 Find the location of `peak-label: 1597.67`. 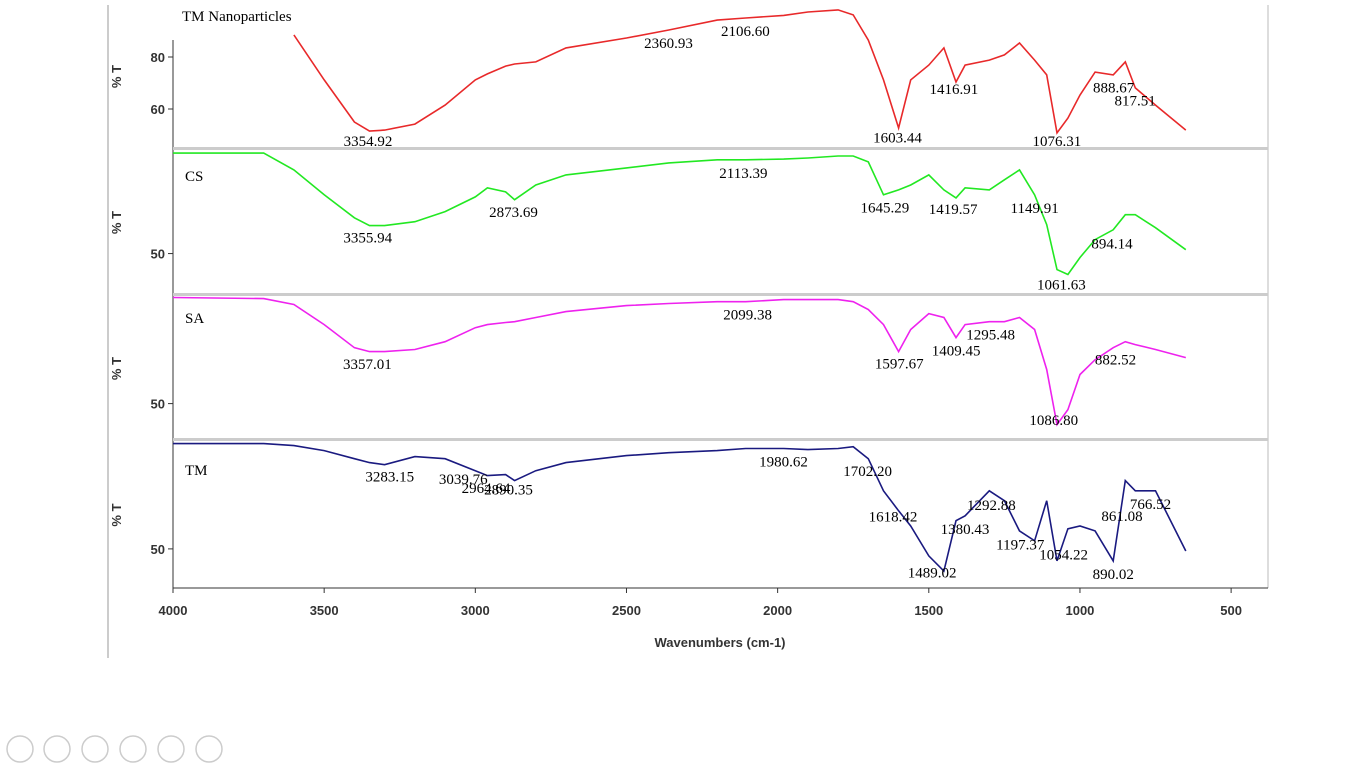

peak-label: 1597.67 is located at coordinates (899, 364).